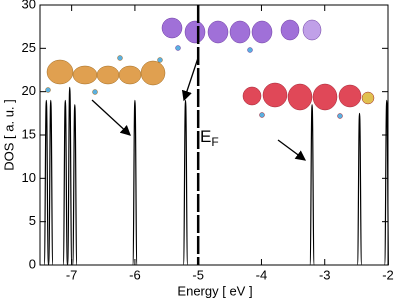 Image resolution: width=395 pixels, height=300 pixels. I want to click on x-tick-label: -5, so click(198, 274).